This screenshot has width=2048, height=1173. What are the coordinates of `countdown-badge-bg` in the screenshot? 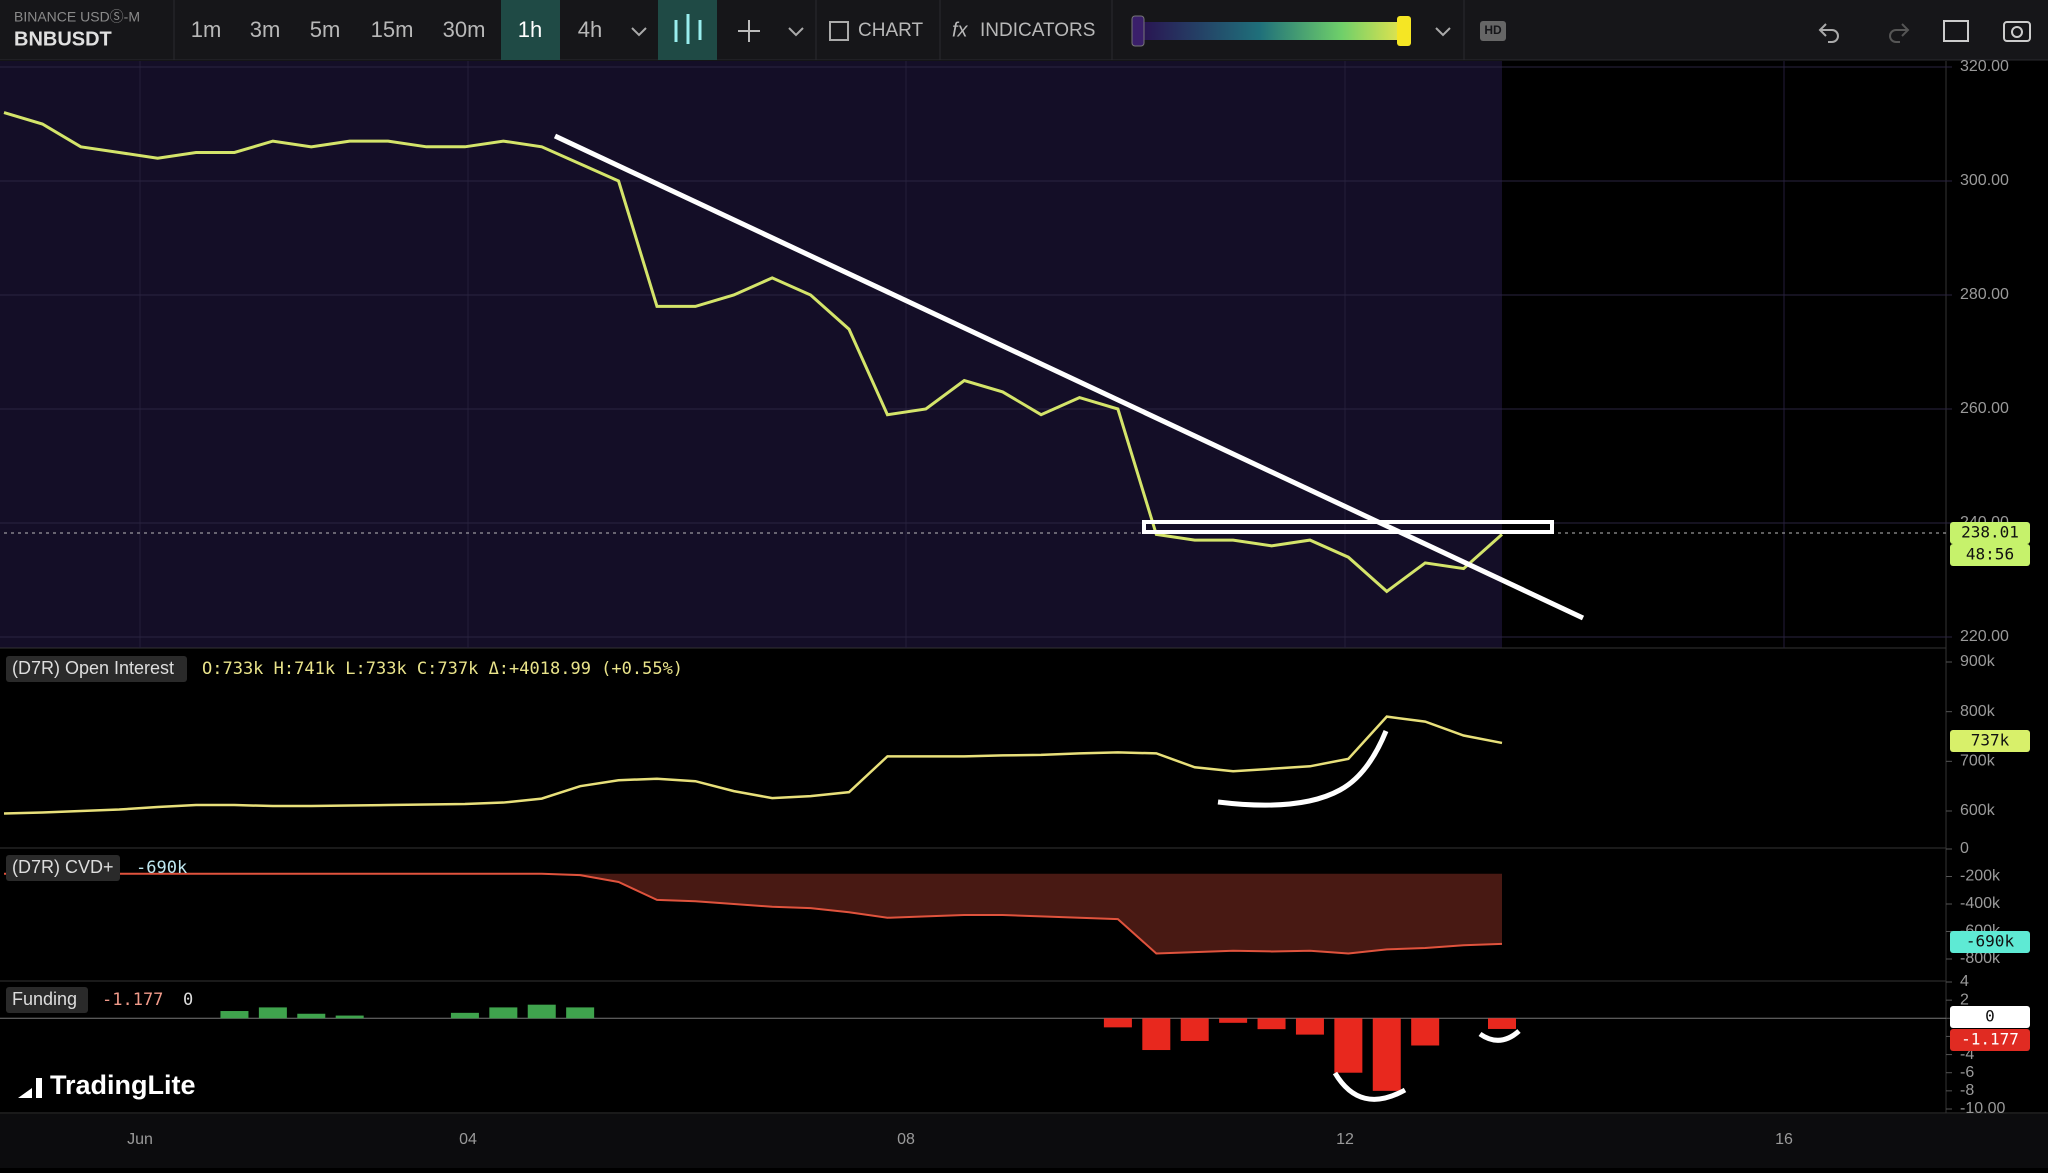 It's located at (1990, 555).